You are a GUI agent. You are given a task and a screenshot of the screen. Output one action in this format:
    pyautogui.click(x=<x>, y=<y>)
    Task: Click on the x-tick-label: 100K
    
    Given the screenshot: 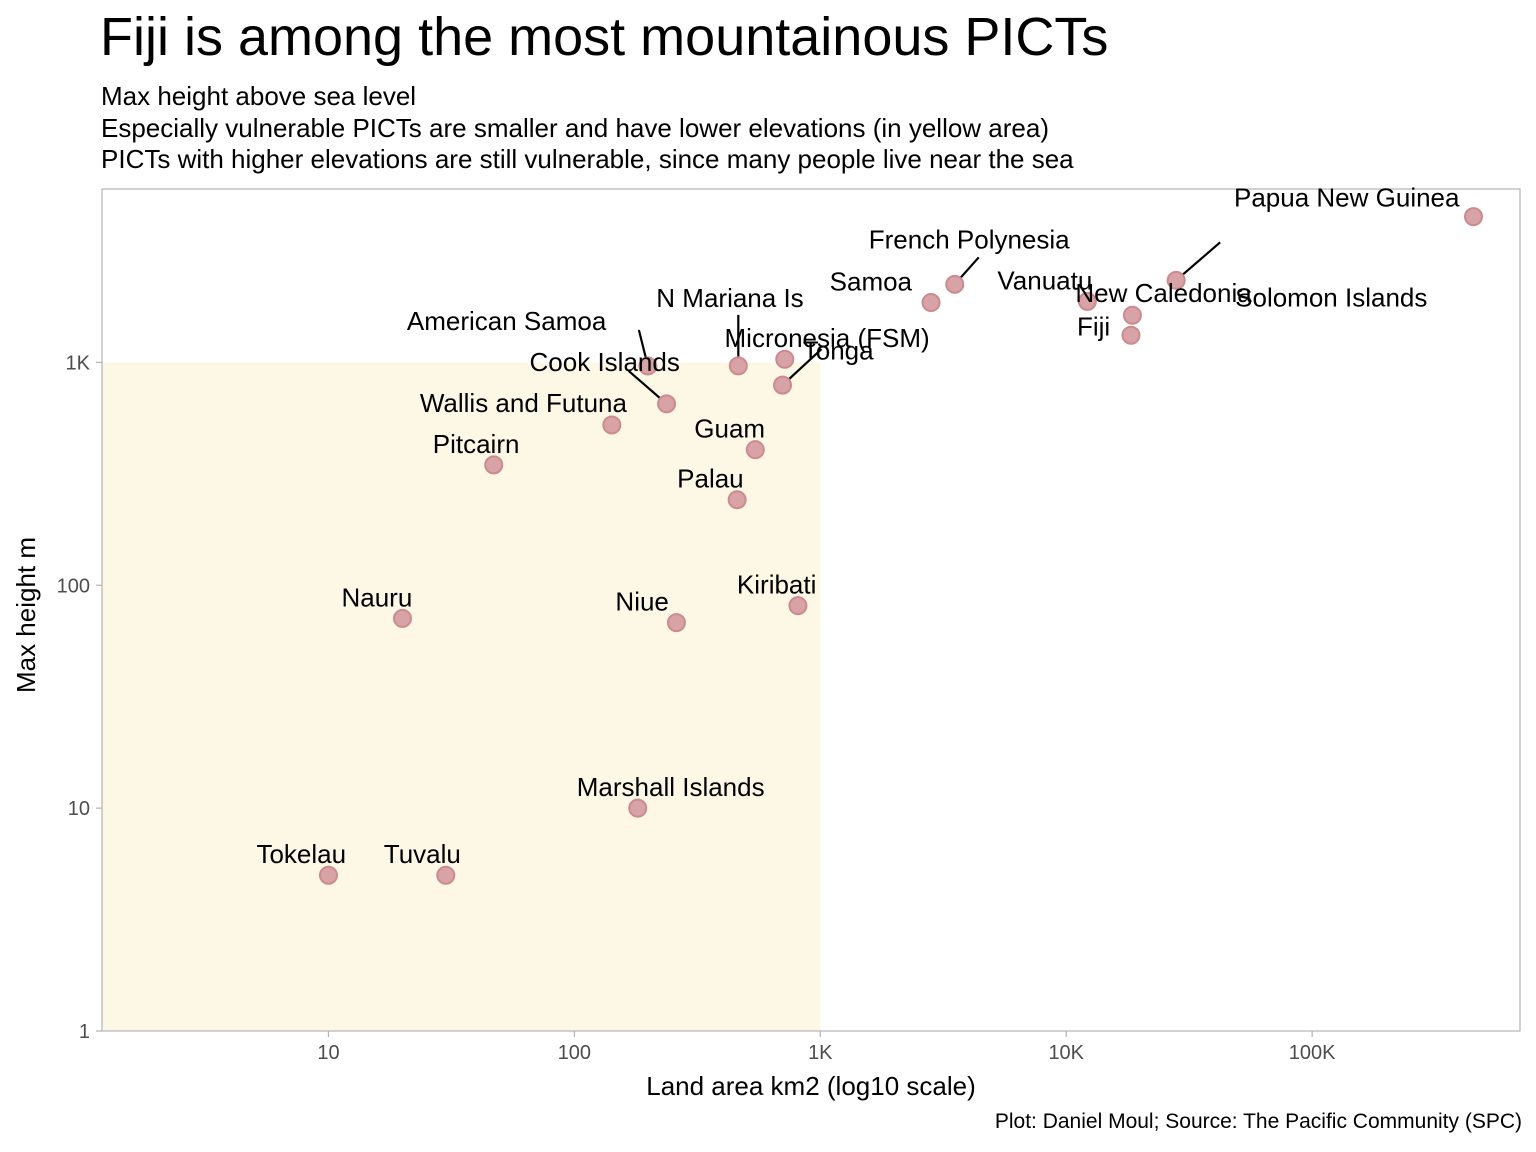 What is the action you would take?
    pyautogui.click(x=1312, y=1053)
    